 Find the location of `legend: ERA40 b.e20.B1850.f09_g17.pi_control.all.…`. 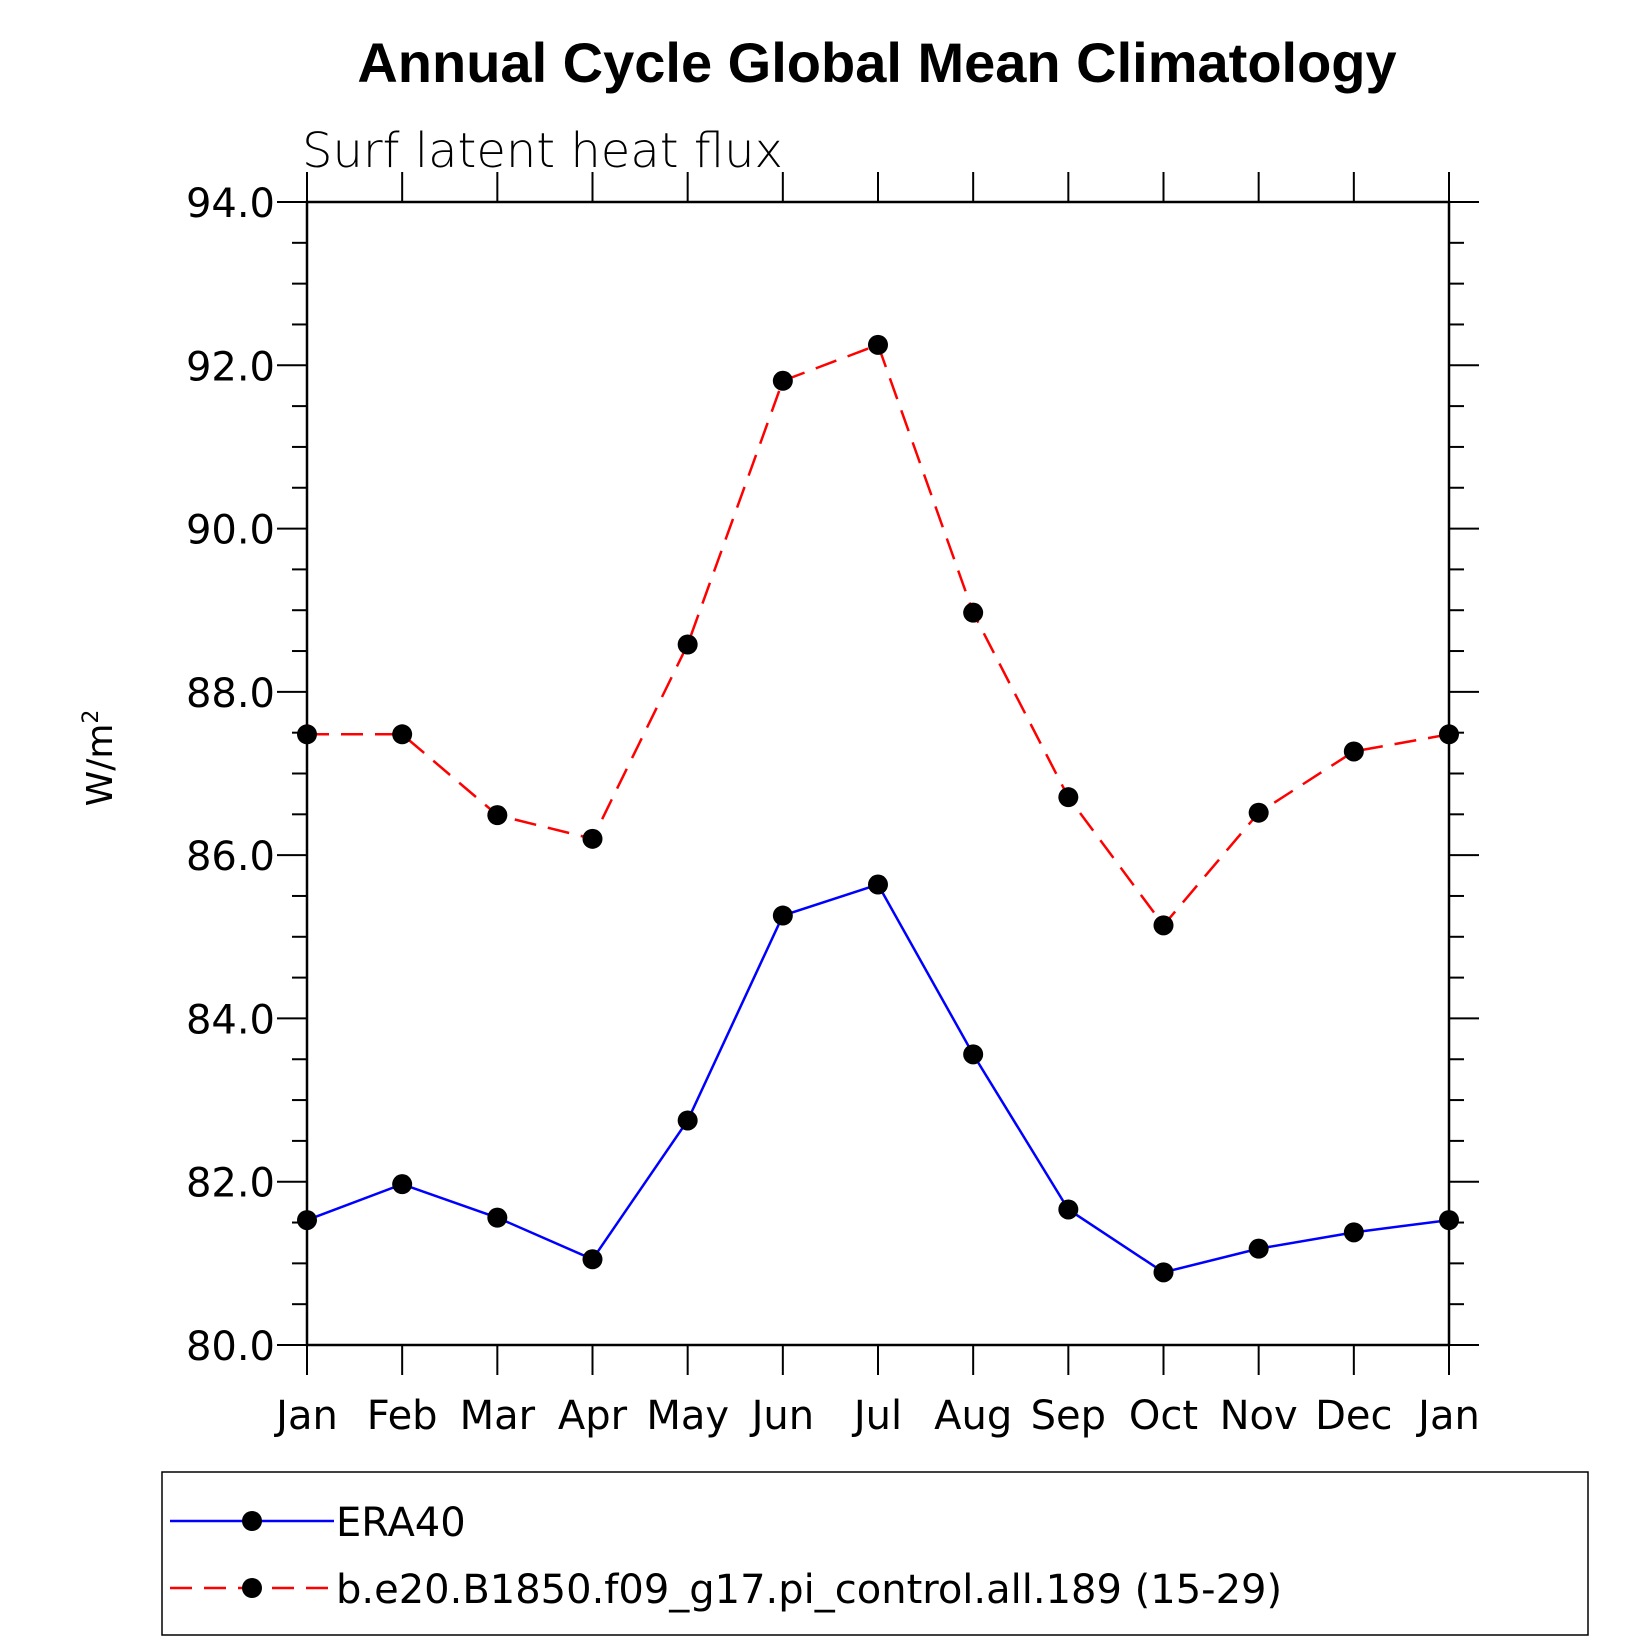

legend: ERA40 b.e20.B1850.f09_g17.pi_control.all.… is located at coordinates (875, 1553).